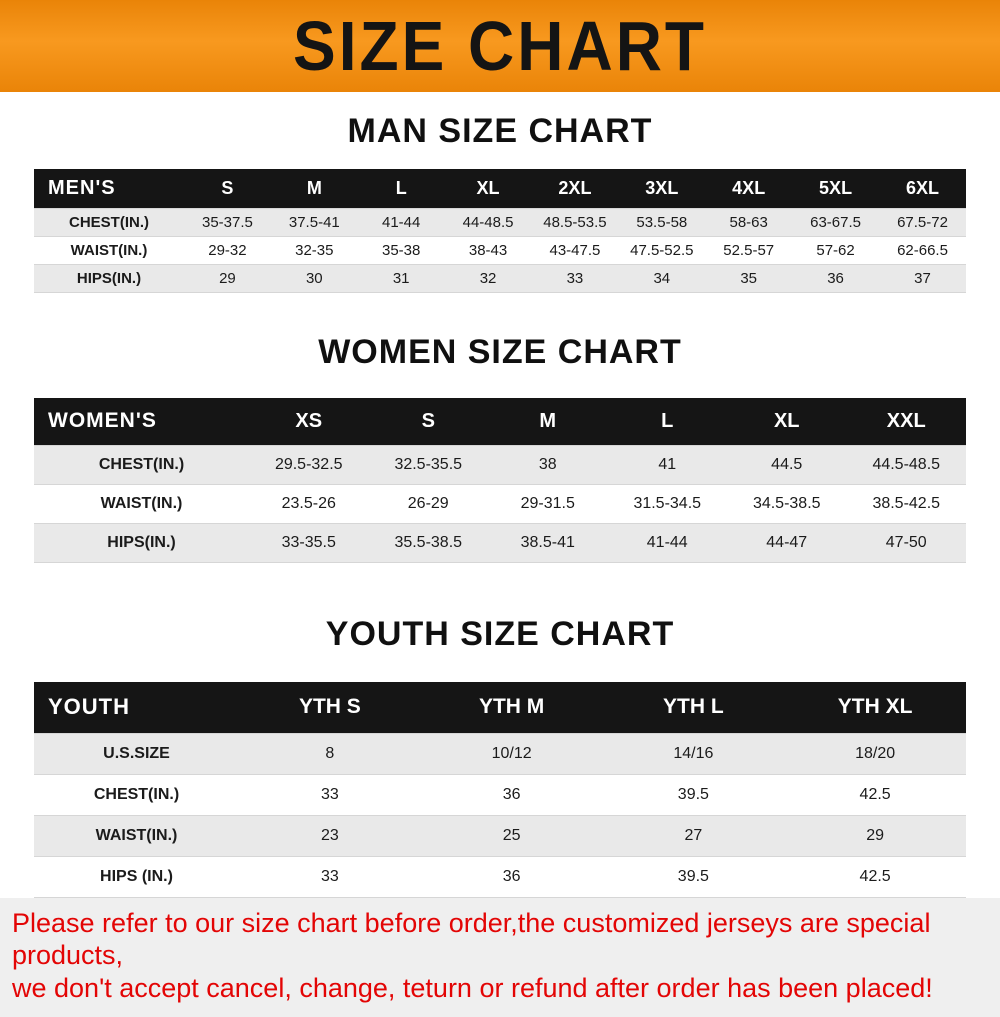 The width and height of the screenshot is (1000, 1017). I want to click on size-column-header: YTH XL, so click(875, 707).